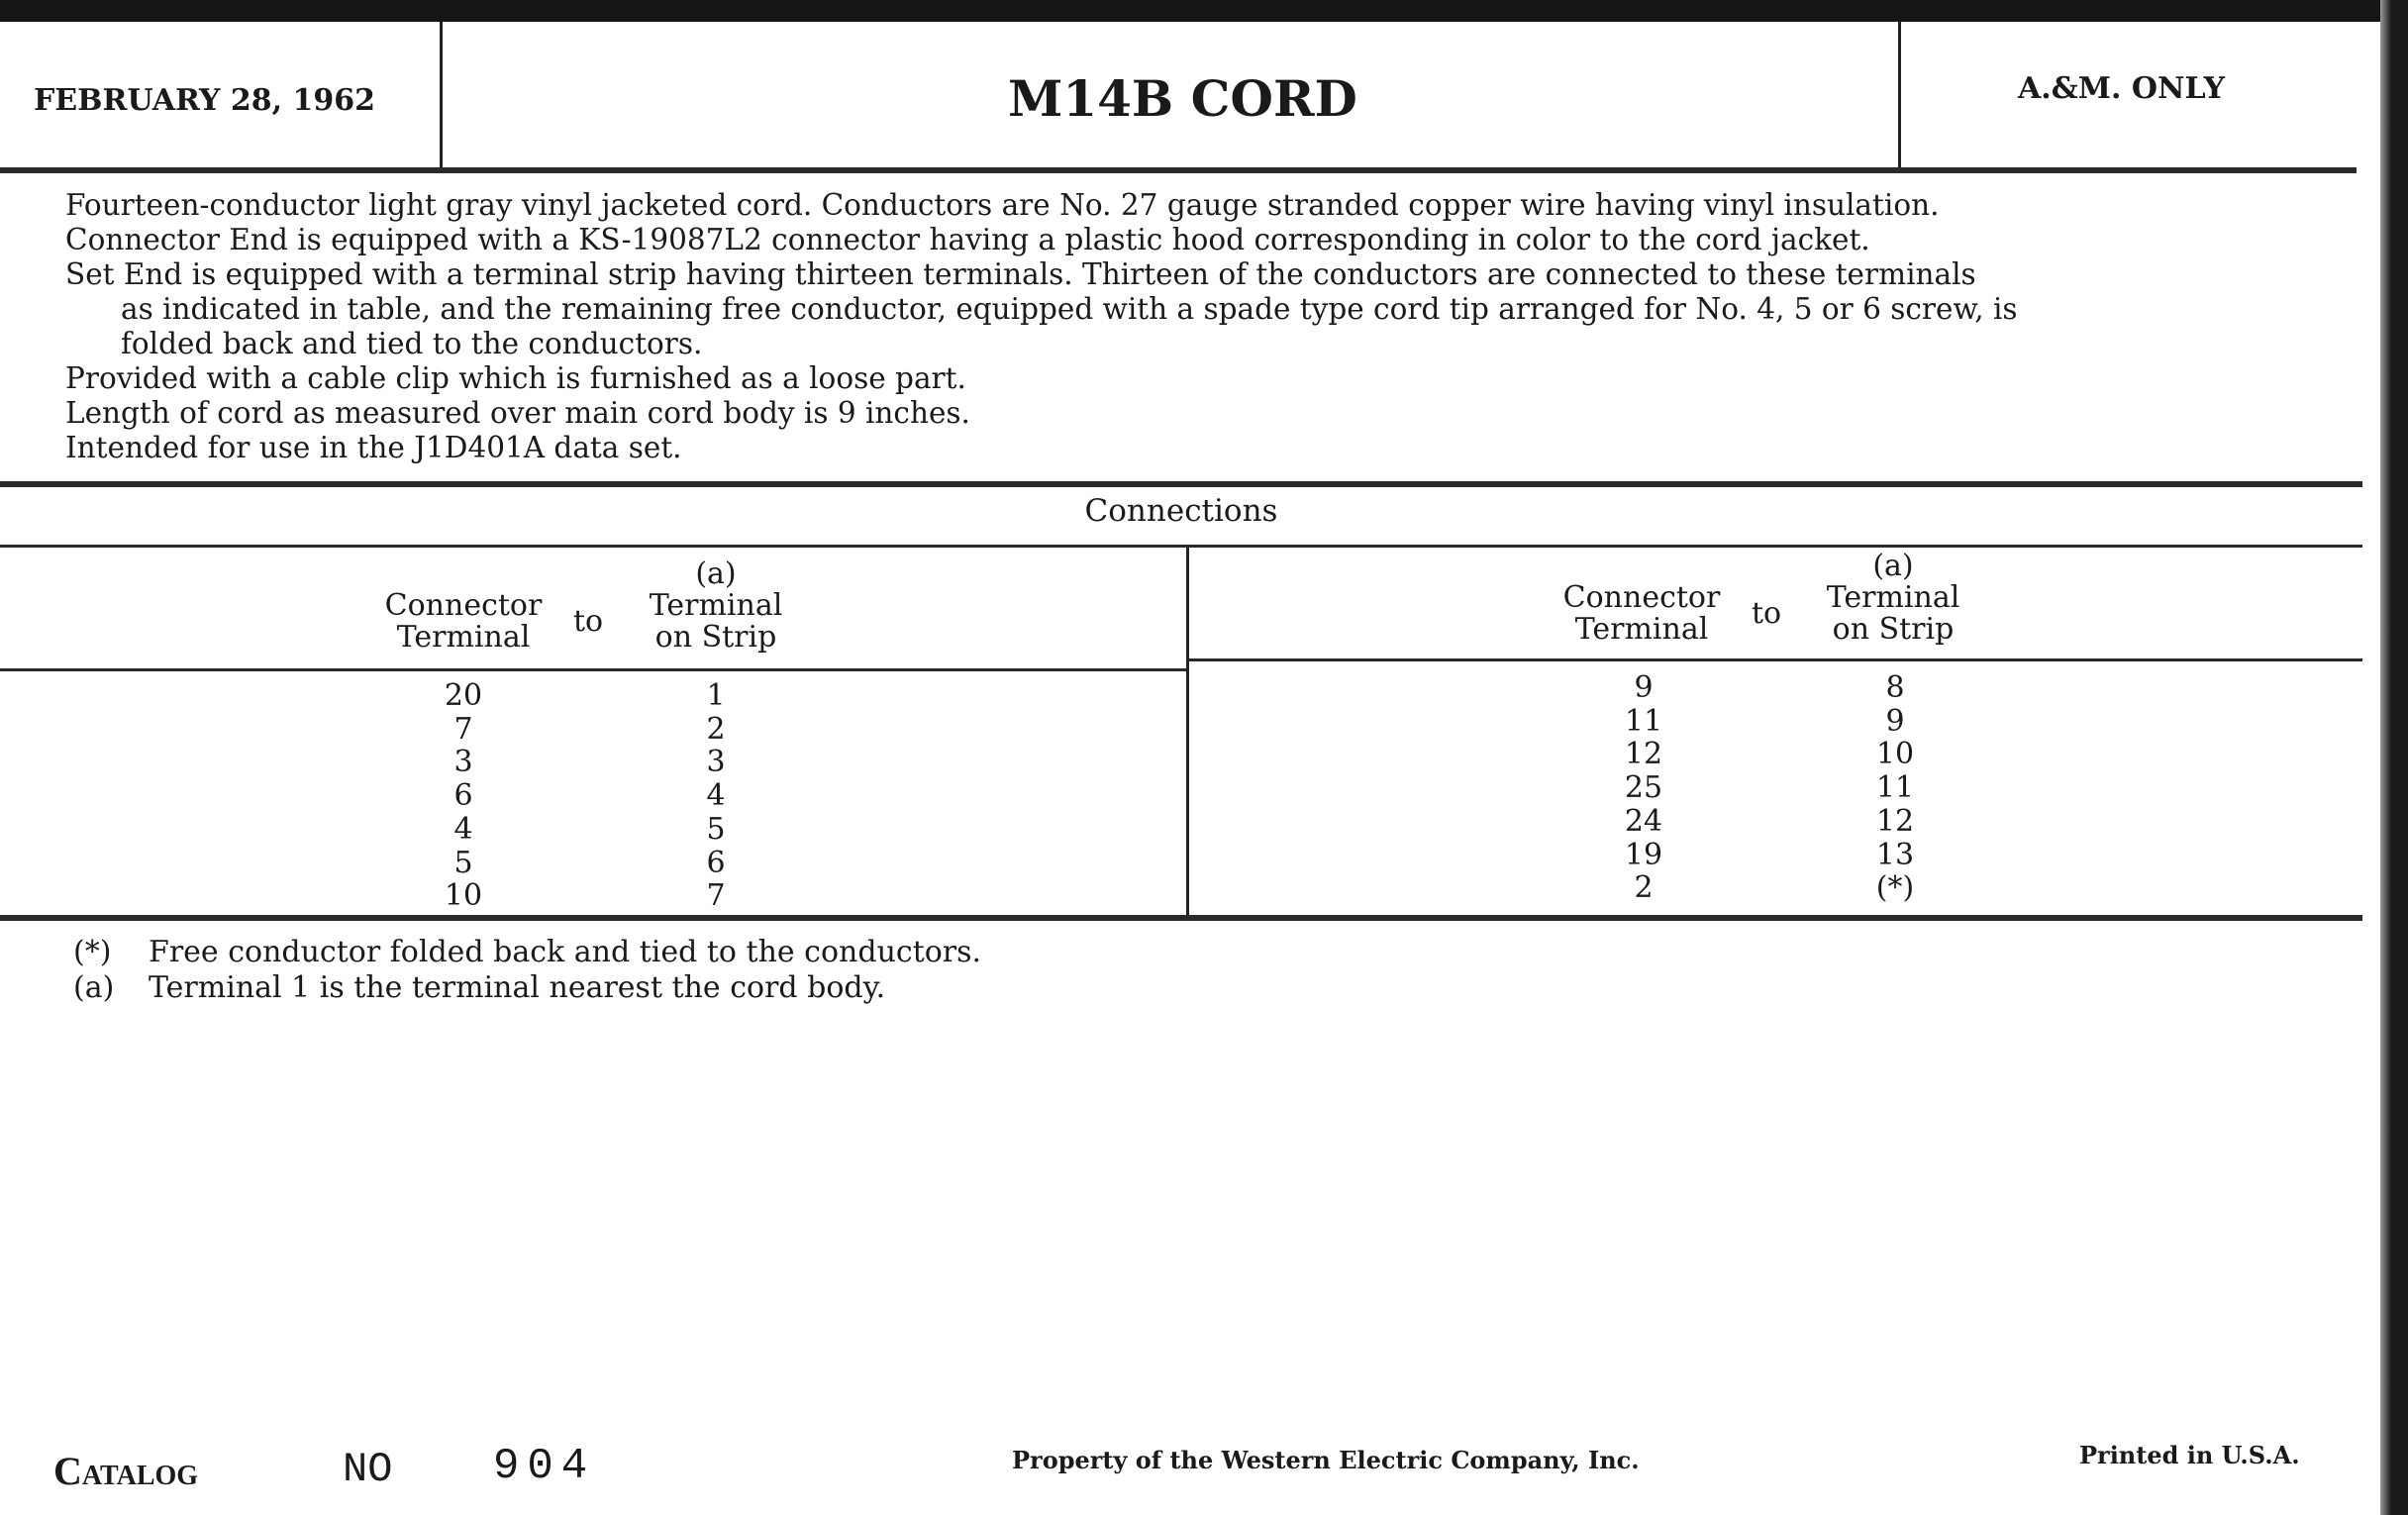 Image resolution: width=2408 pixels, height=1515 pixels. Describe the element at coordinates (590, 896) in the screenshot. I see `table-row: 10 7` at that location.